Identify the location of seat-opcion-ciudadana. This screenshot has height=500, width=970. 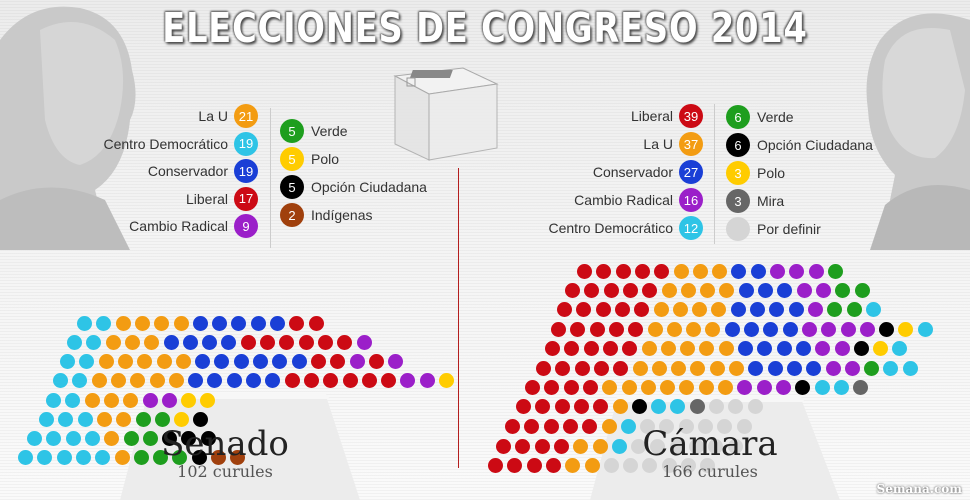
(887, 329).